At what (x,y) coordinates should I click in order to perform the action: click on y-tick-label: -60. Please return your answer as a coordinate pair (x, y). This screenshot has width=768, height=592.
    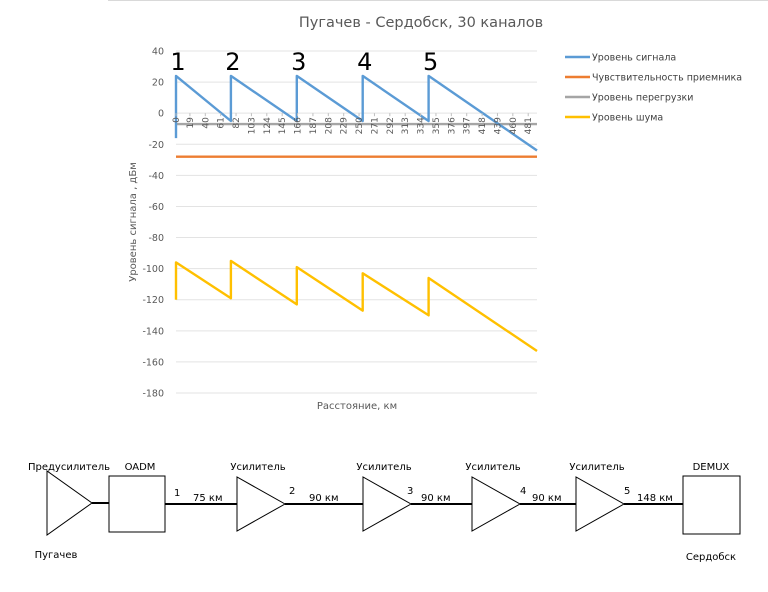
    Looking at the image, I should click on (156, 207).